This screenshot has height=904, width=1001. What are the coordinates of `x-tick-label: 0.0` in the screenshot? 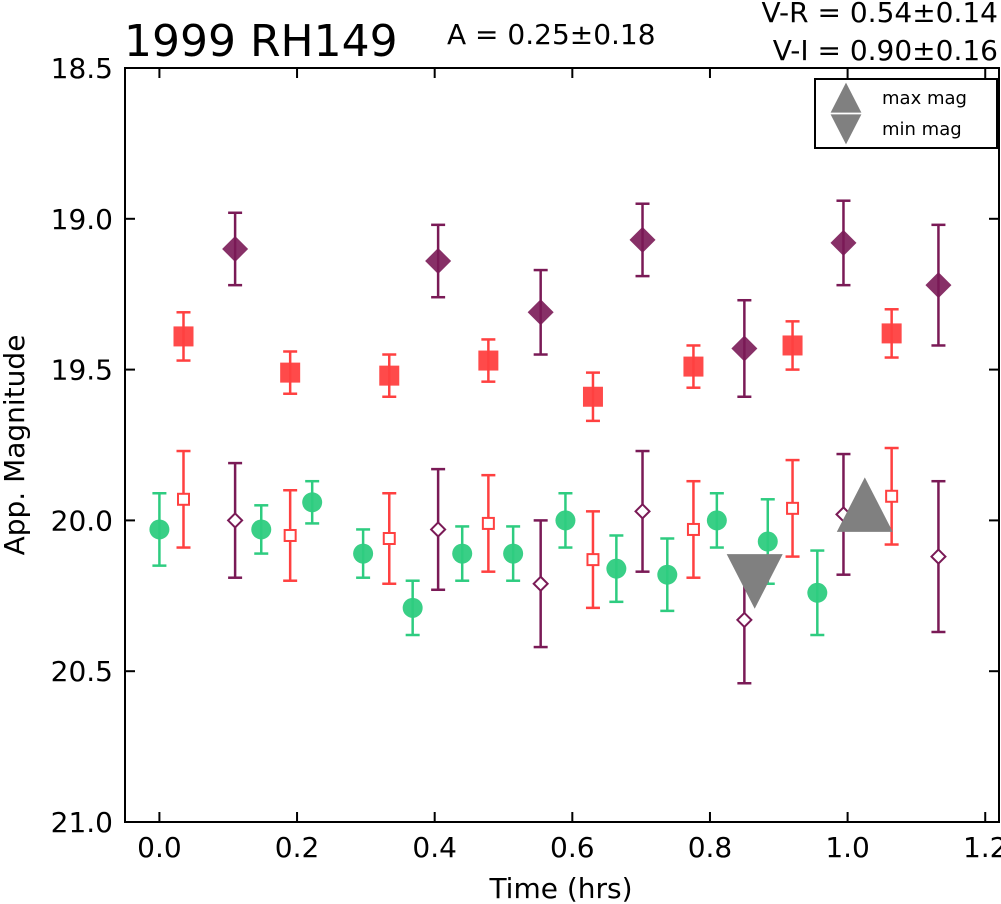 It's located at (159, 847).